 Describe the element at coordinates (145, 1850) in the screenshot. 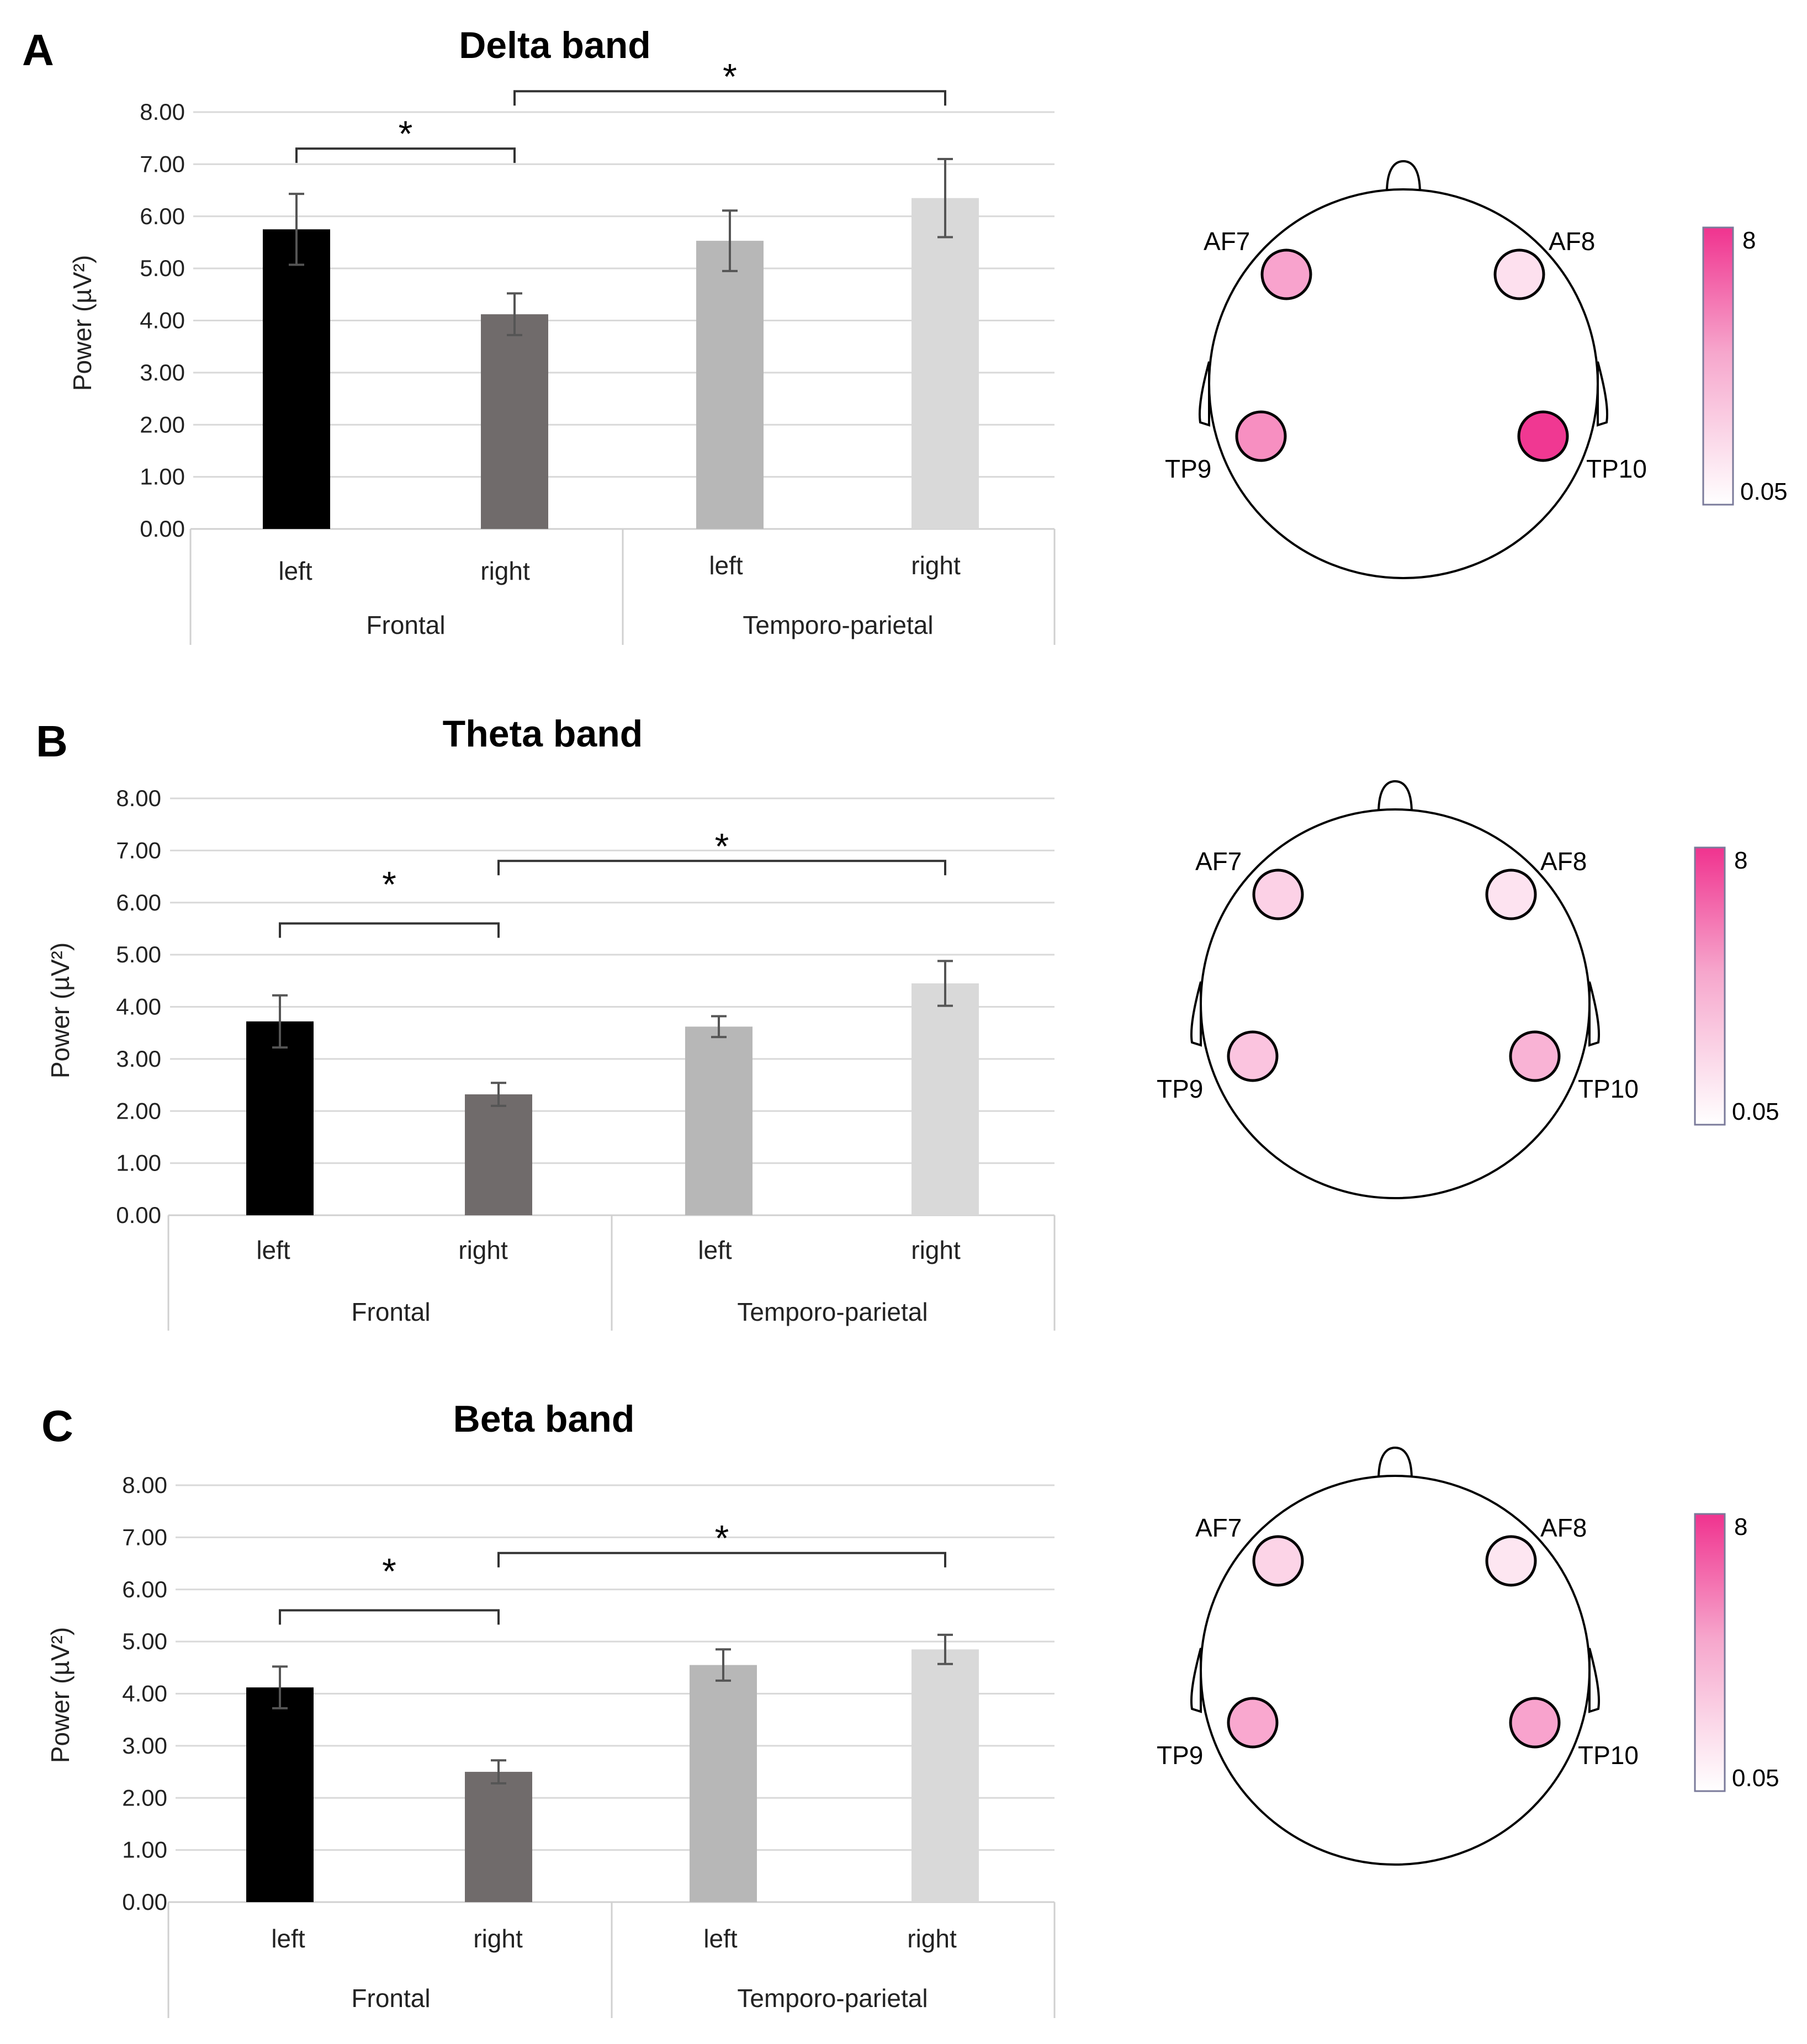

I see `y-tick-label: 1.00` at that location.